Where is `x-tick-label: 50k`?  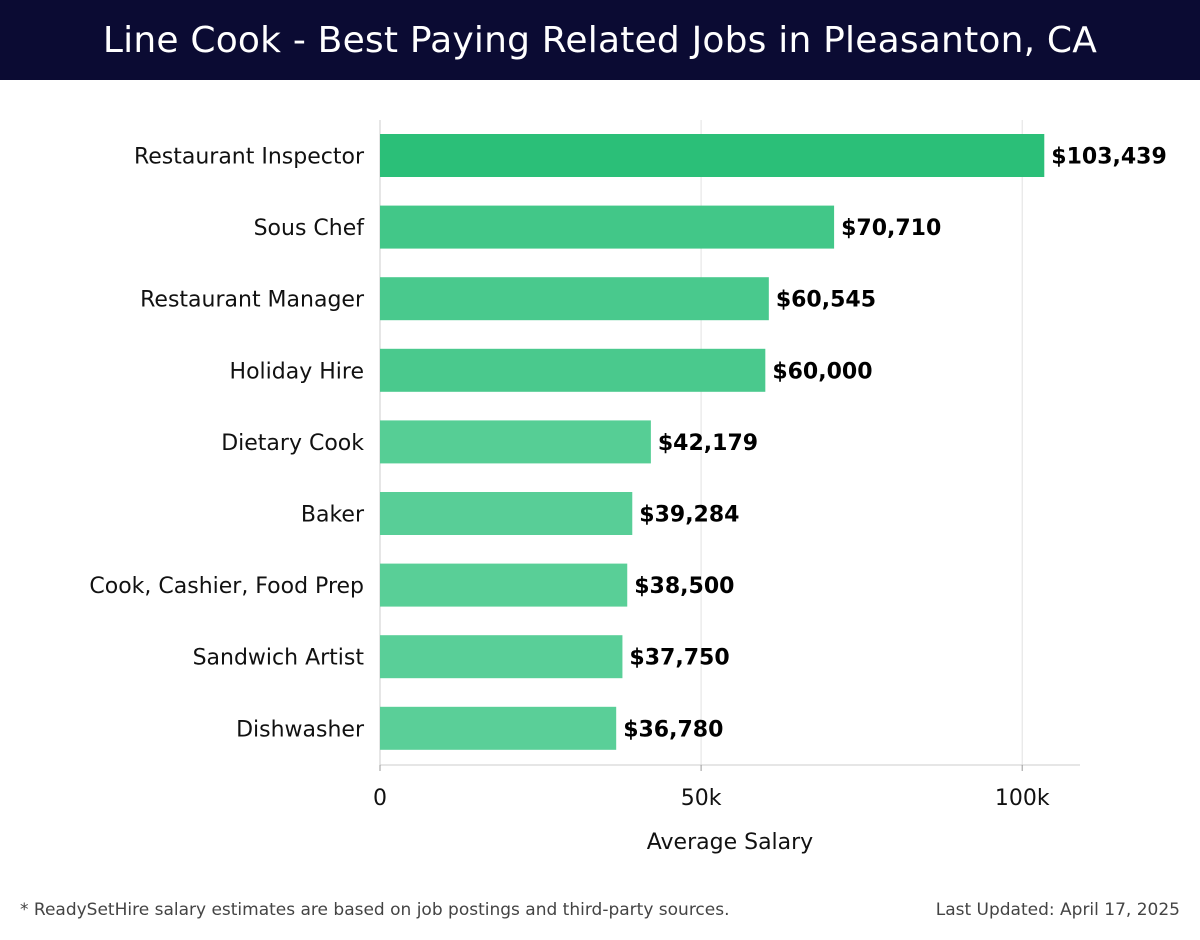 x-tick-label: 50k is located at coordinates (701, 798).